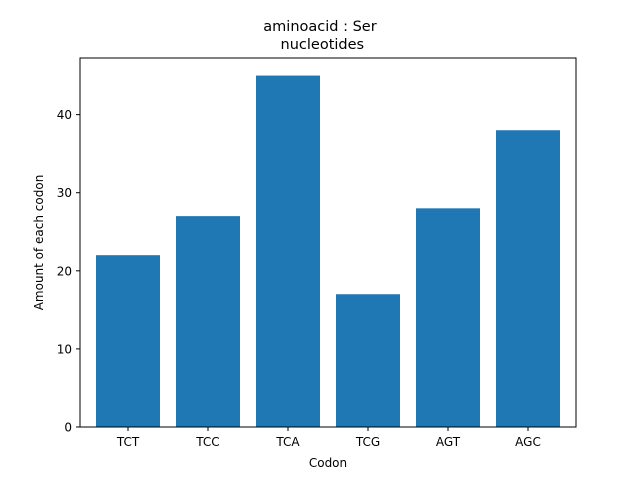 The width and height of the screenshot is (640, 480). What do you see at coordinates (68, 428) in the screenshot?
I see `y-tick-label: 0` at bounding box center [68, 428].